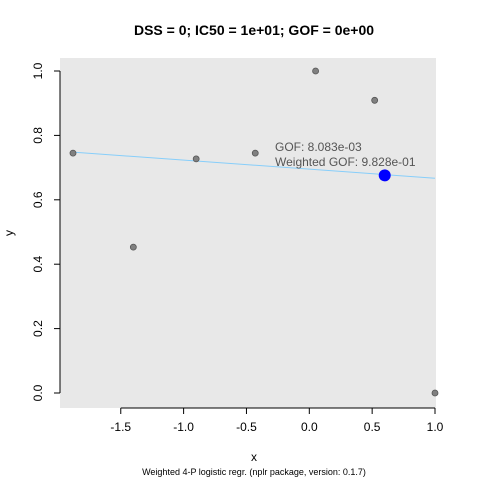 This screenshot has height=480, width=480. What do you see at coordinates (277, 420) in the screenshot?
I see `x-axis: -1.5 -1.0 -0.5 0.0 0.5 1.0` at bounding box center [277, 420].